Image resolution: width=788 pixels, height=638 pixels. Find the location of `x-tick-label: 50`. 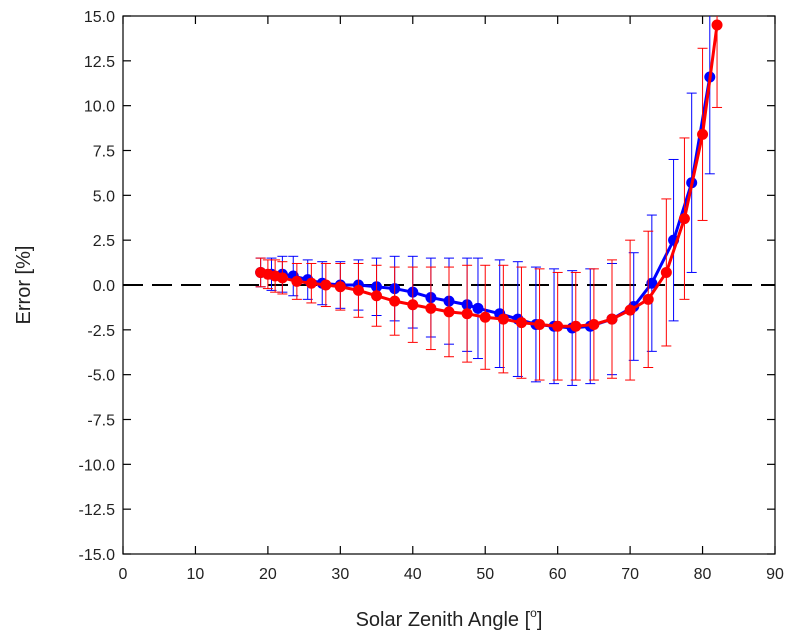

x-tick-label: 50 is located at coordinates (485, 574).